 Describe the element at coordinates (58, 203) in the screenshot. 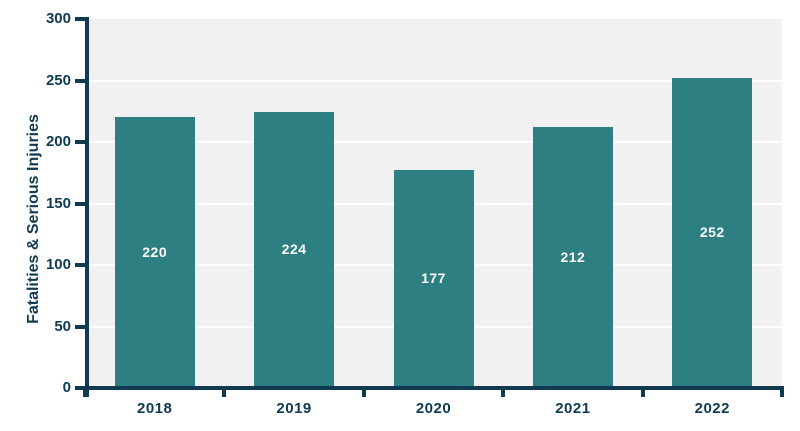

I see `y-axis-tick-label: 150` at that location.